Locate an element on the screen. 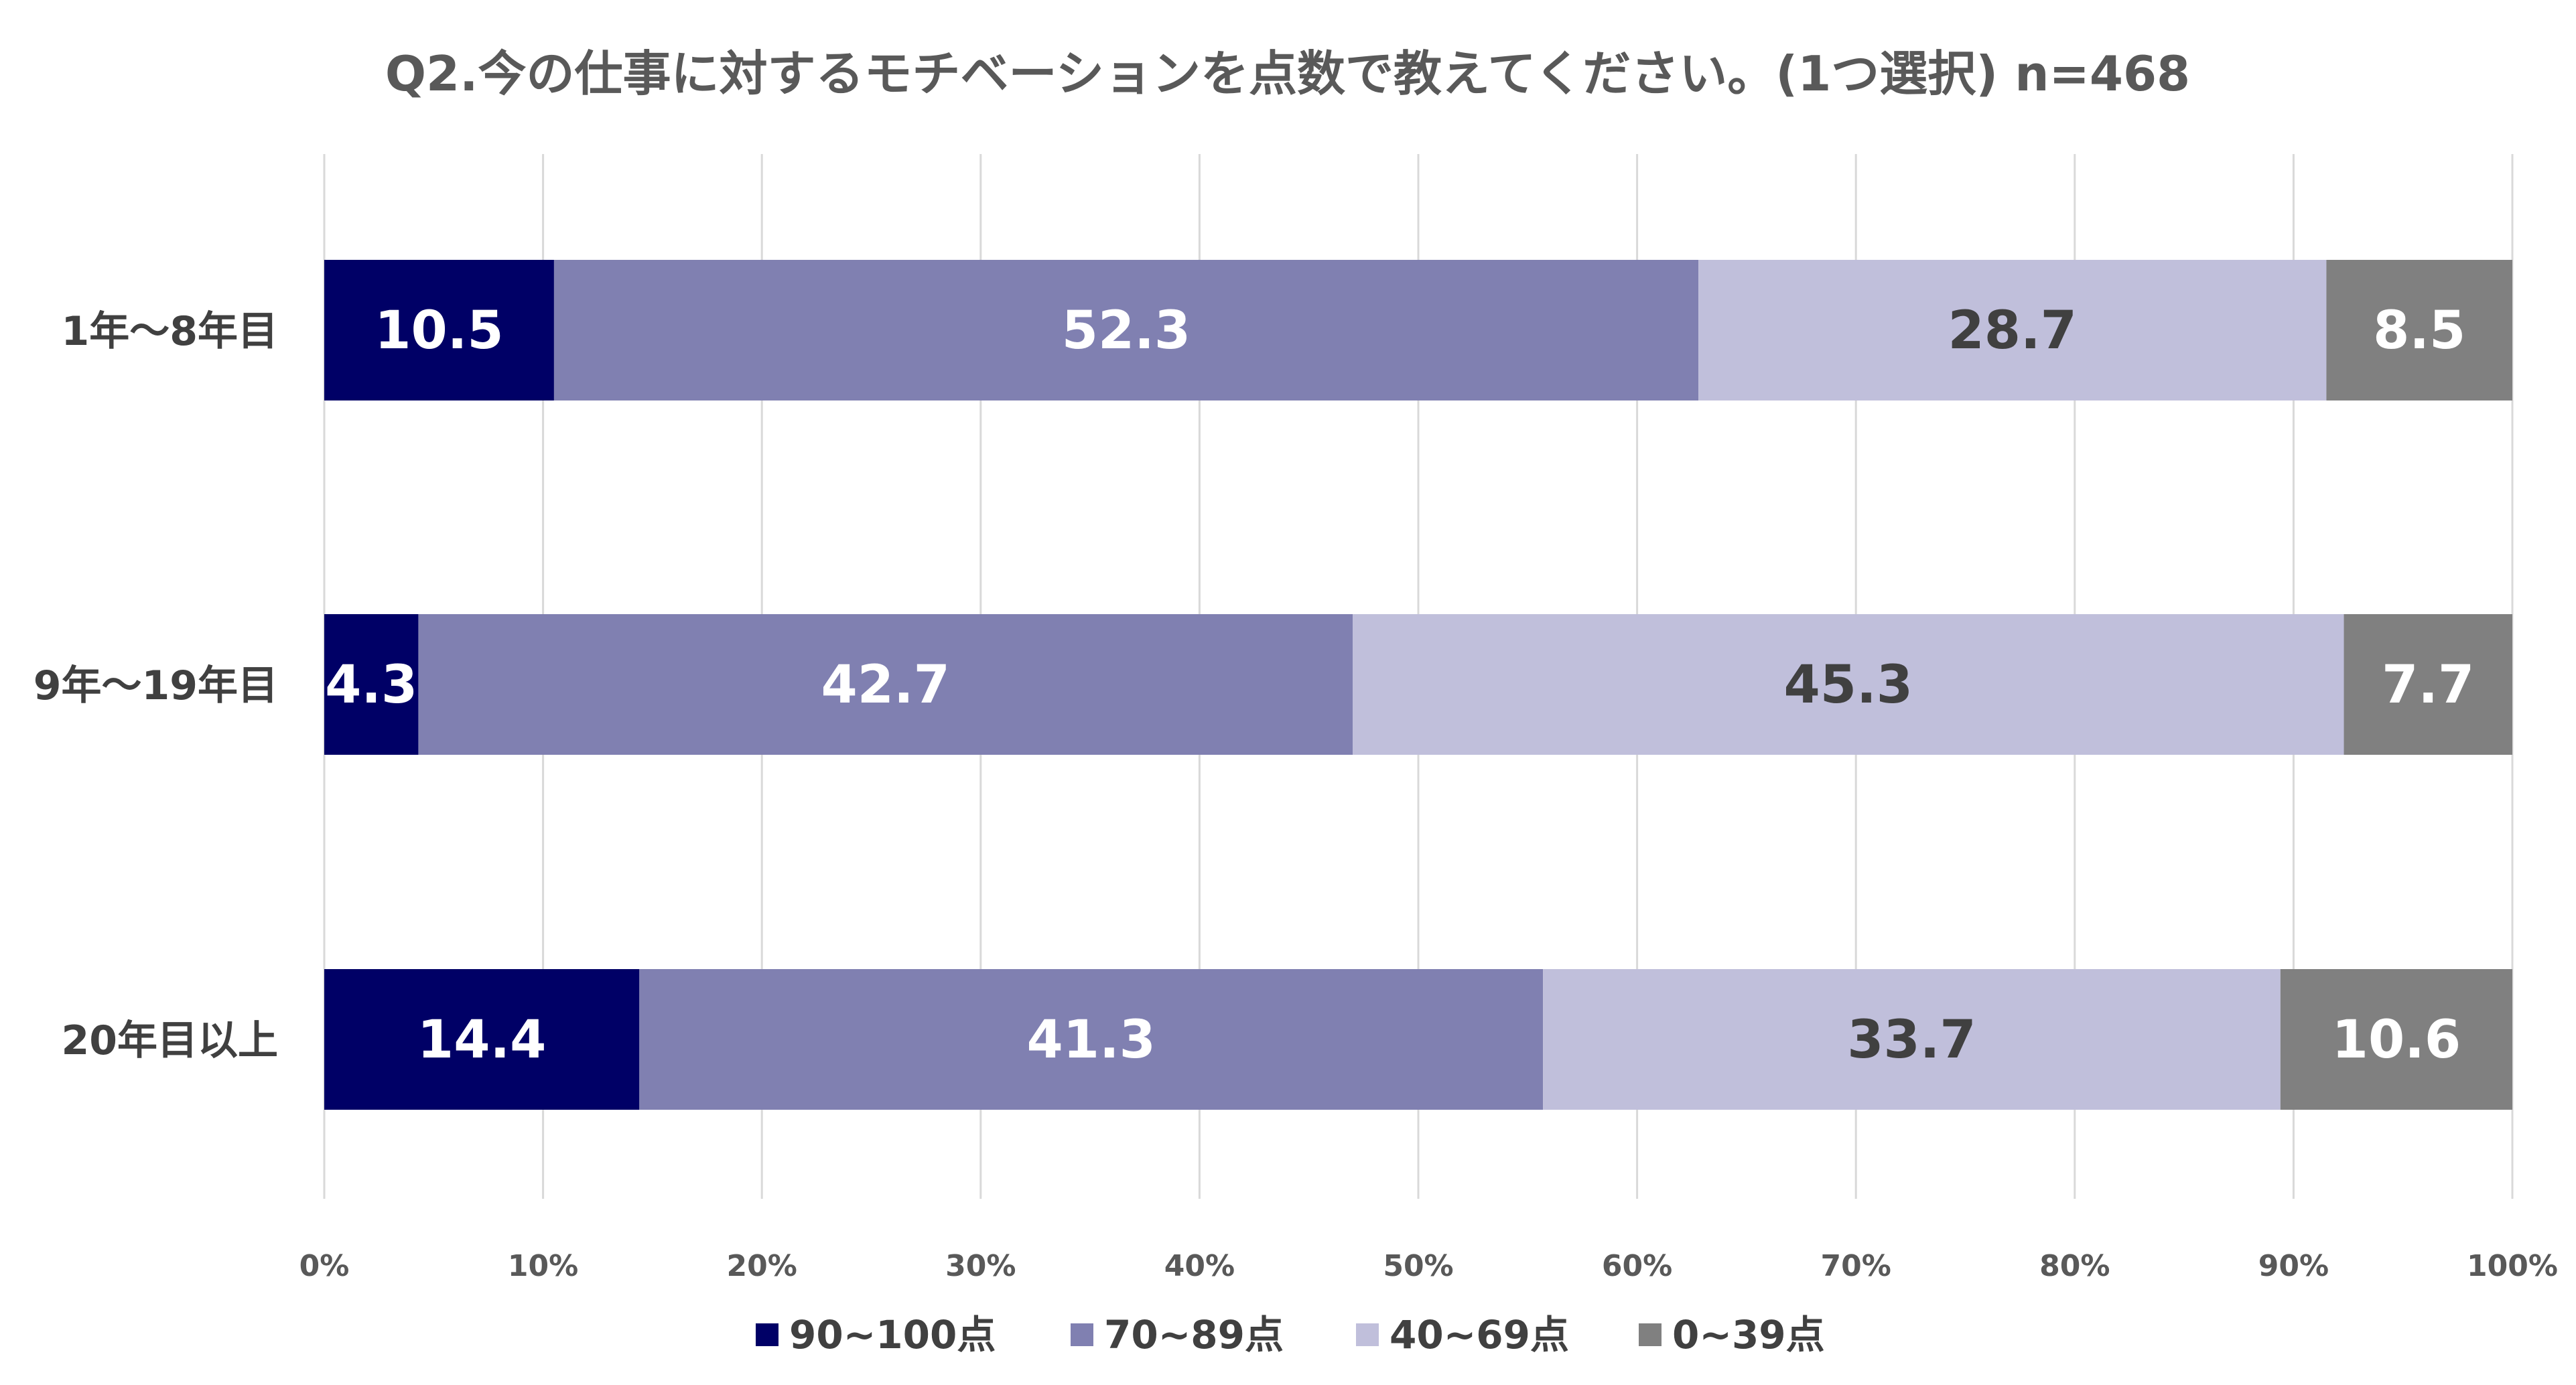 This screenshot has width=2576, height=1385. data-label: 10.6 is located at coordinates (2396, 1040).